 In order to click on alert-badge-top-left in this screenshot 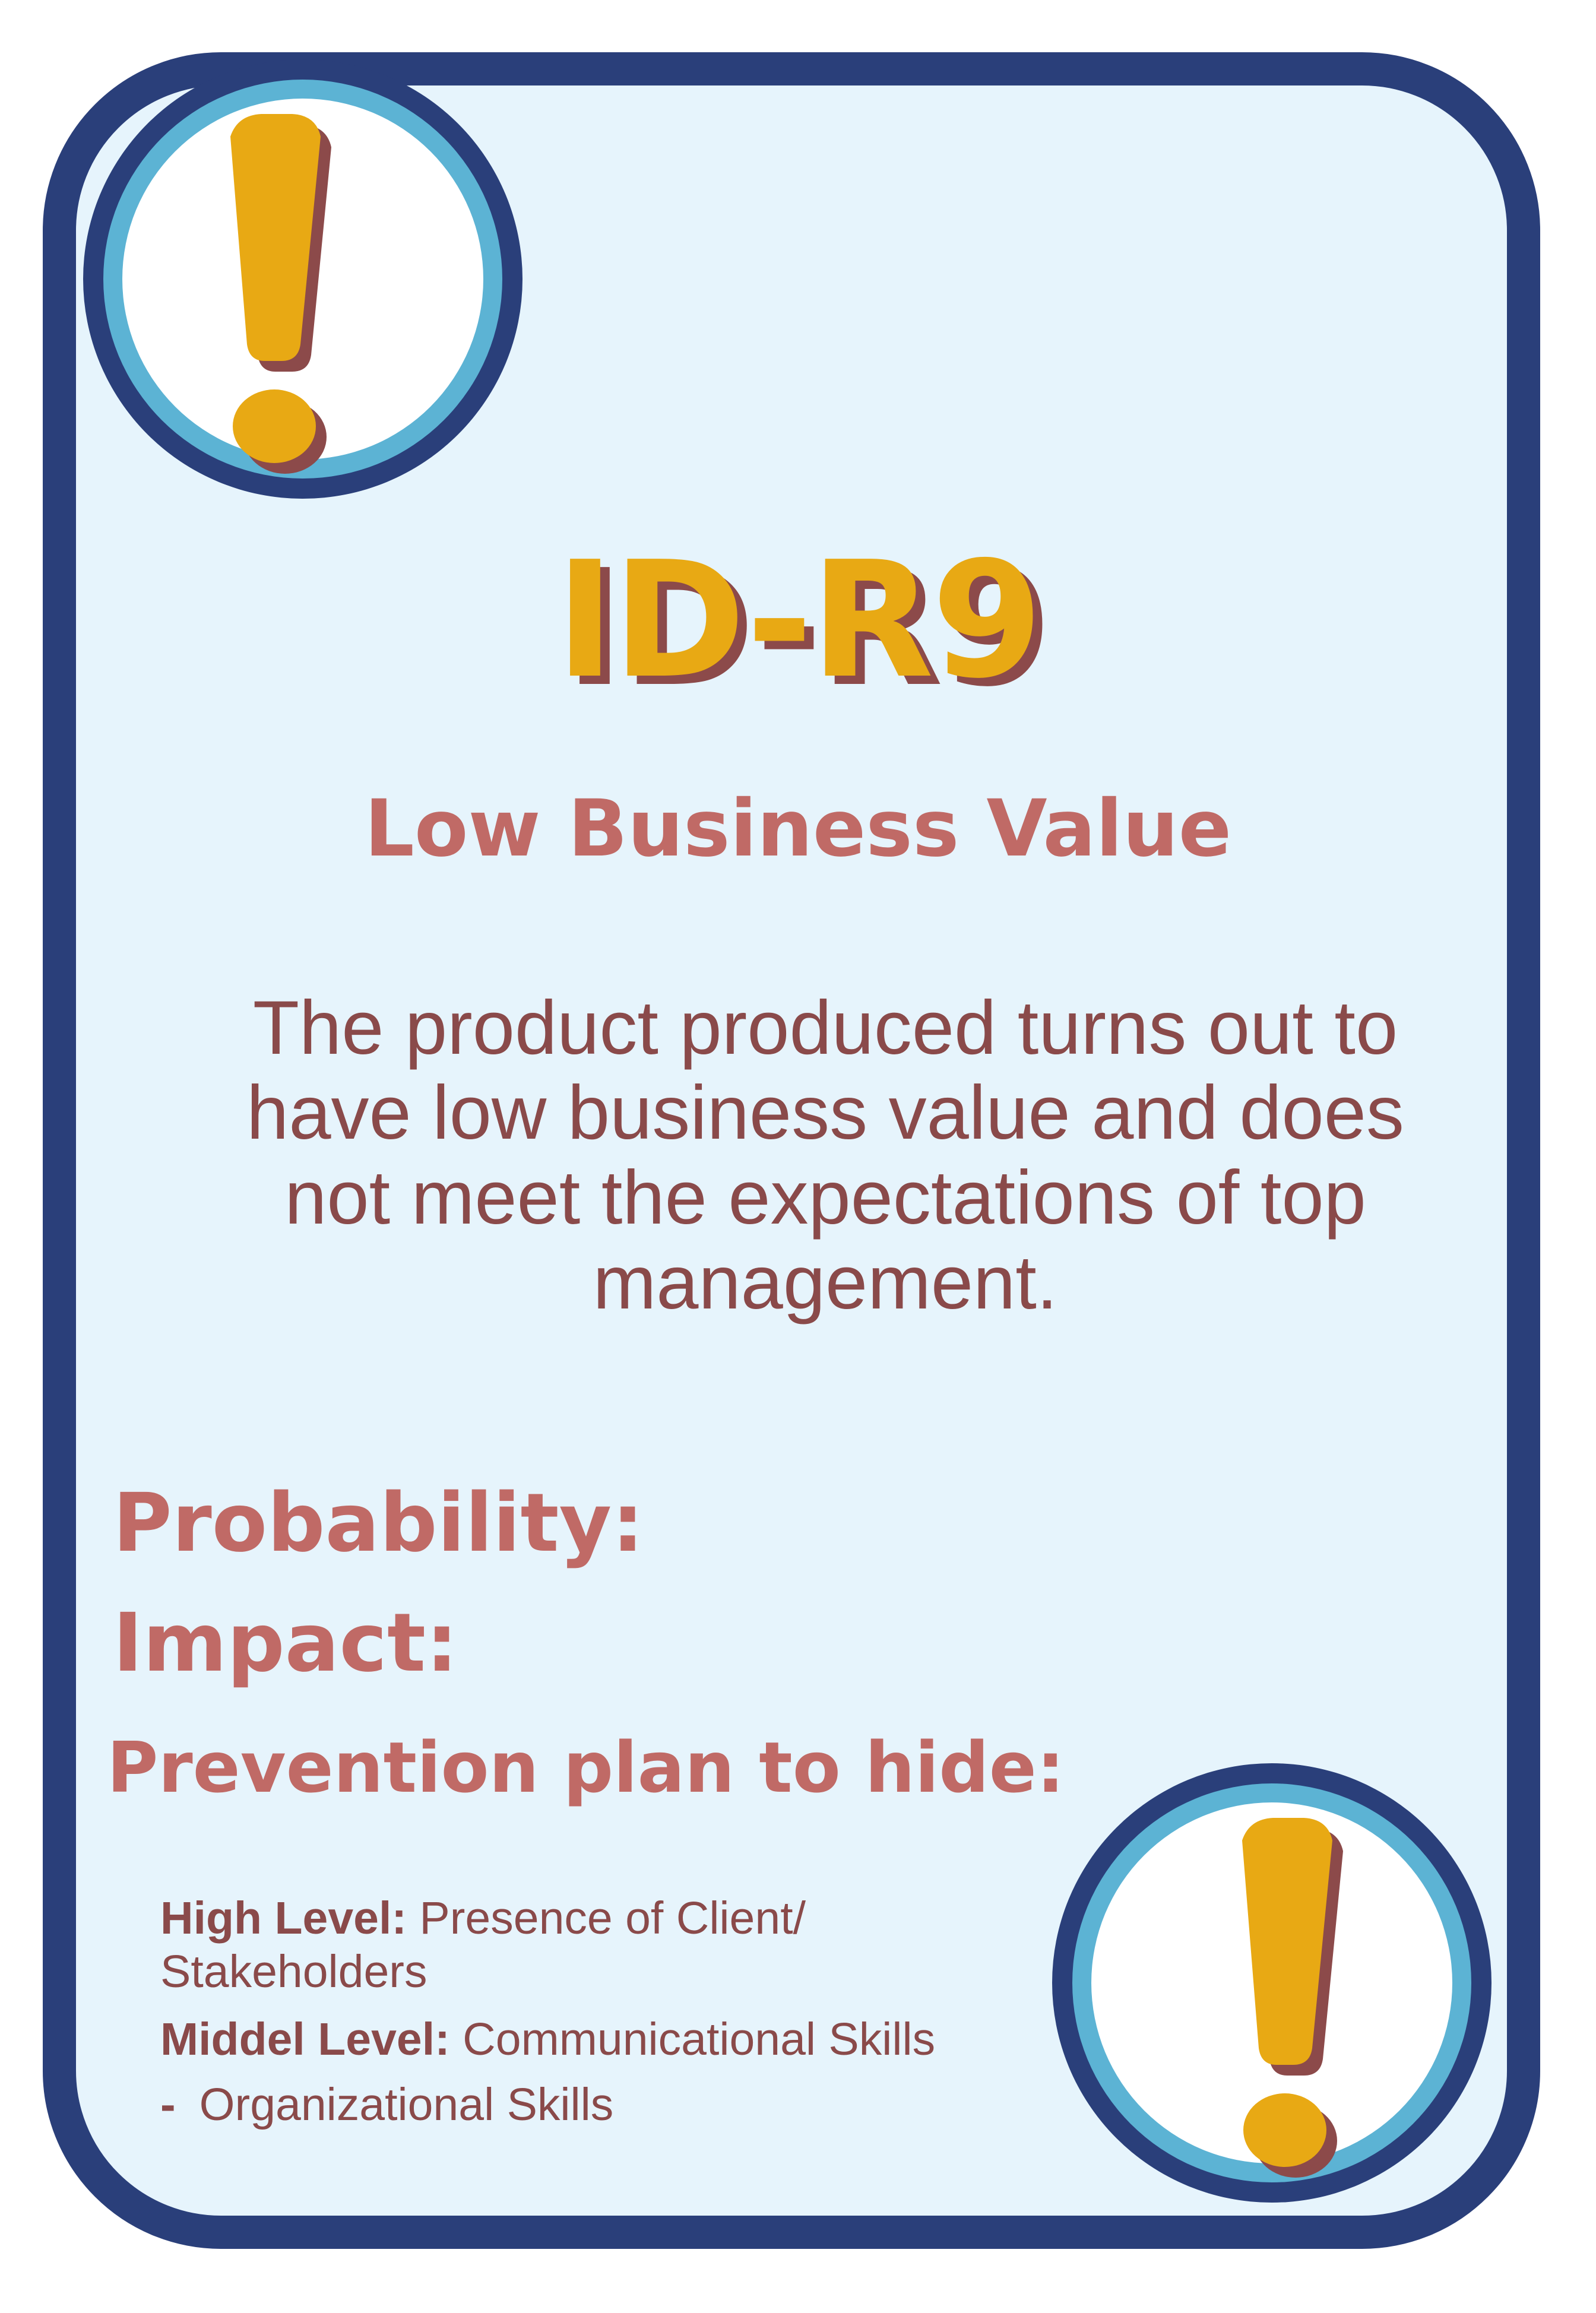, I will do `click(302, 279)`.